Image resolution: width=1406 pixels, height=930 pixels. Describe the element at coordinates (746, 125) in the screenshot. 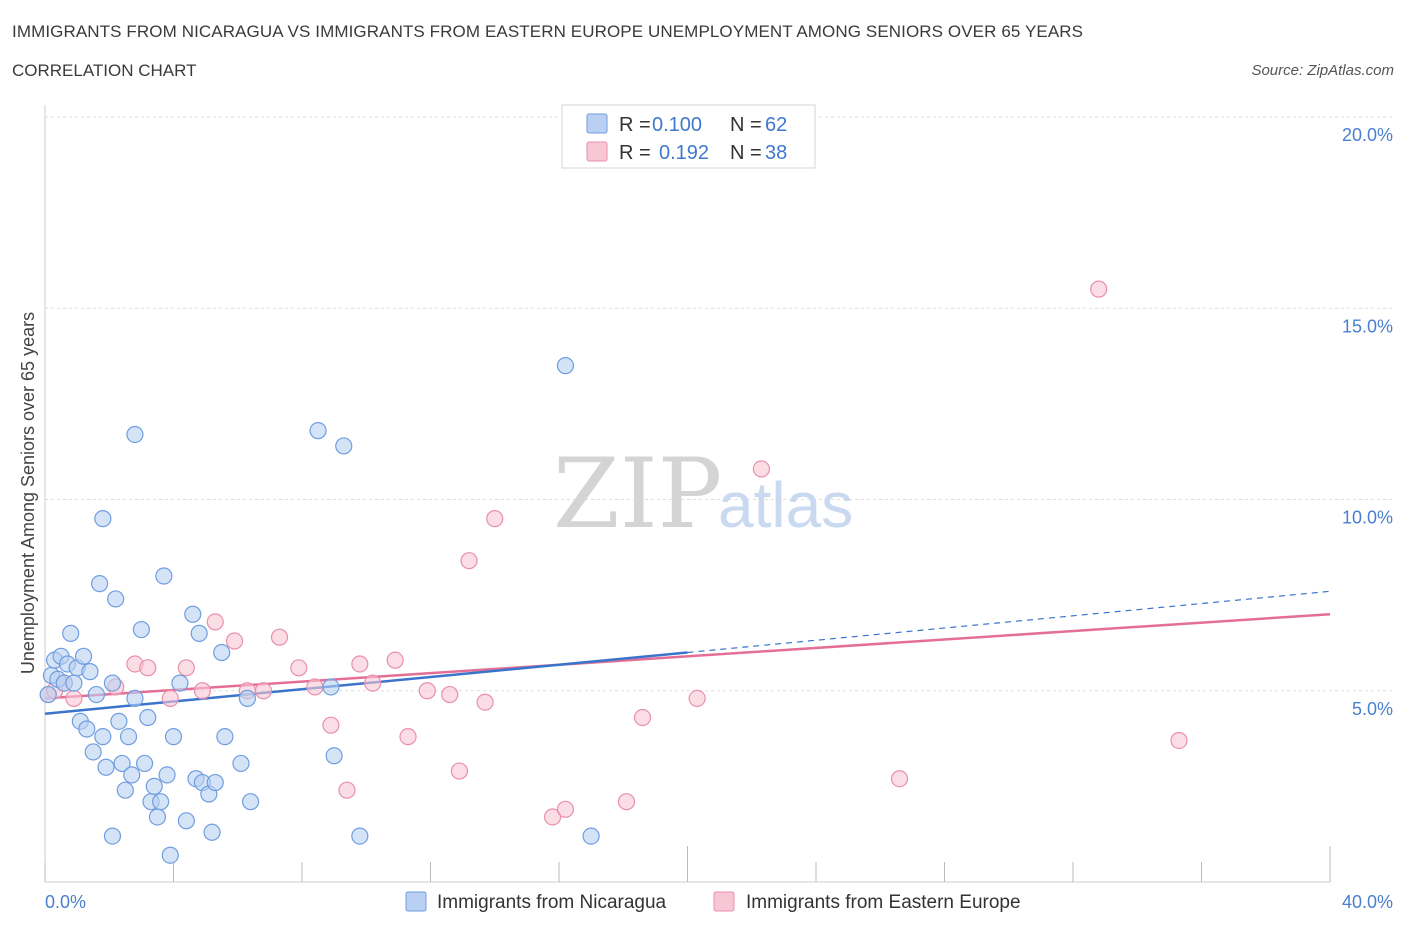

I see `legend-n-label-1: N =` at that location.